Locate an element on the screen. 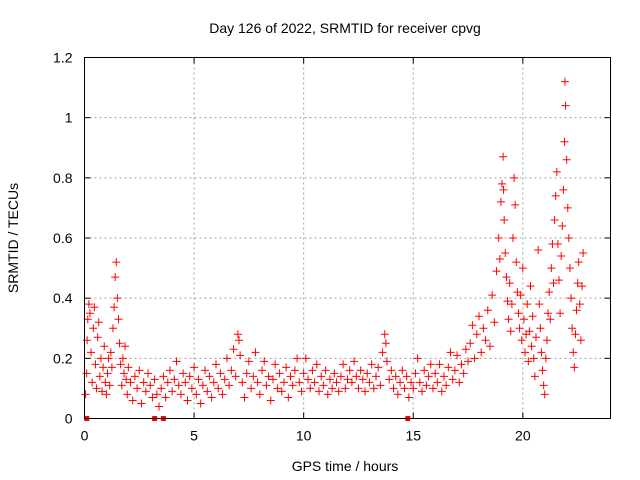  y-tick-label: 0.4 is located at coordinates (63, 298).